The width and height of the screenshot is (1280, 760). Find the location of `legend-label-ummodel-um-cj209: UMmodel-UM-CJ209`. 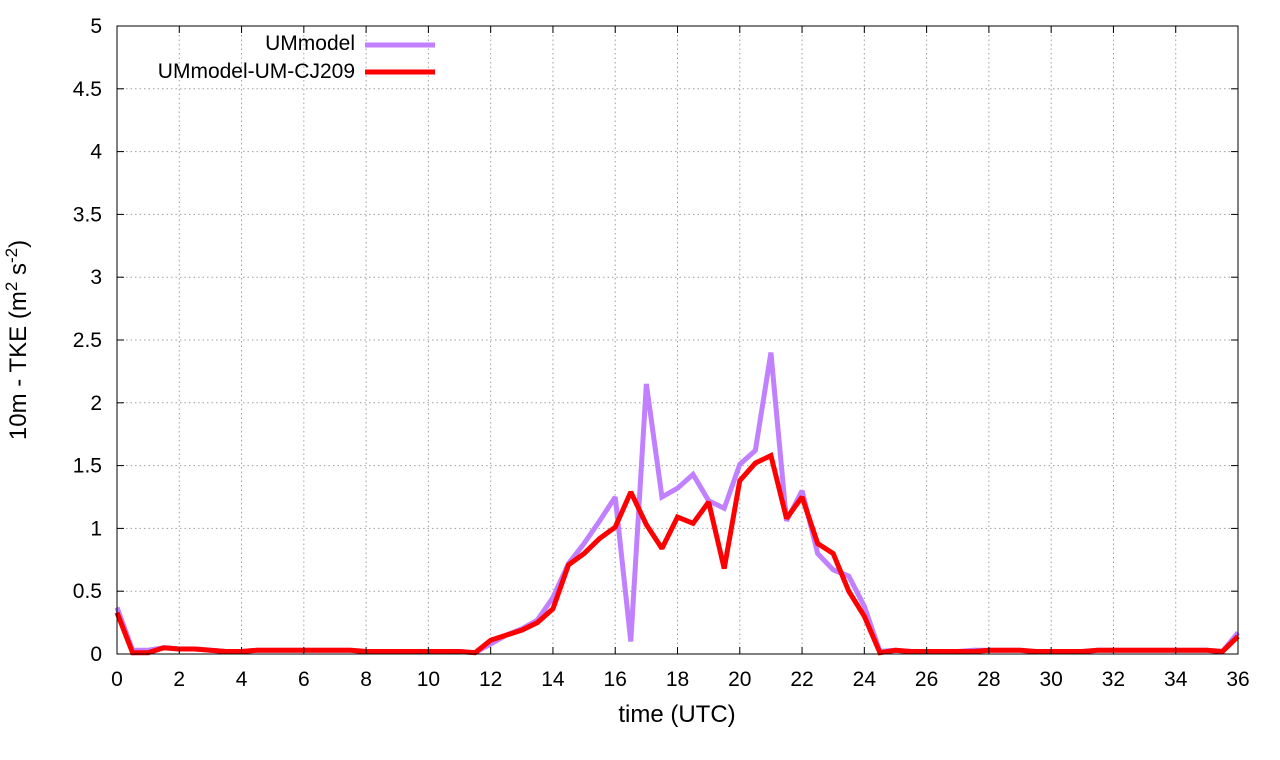

legend-label-ummodel-um-cj209: UMmodel-UM-CJ209 is located at coordinates (256, 71).